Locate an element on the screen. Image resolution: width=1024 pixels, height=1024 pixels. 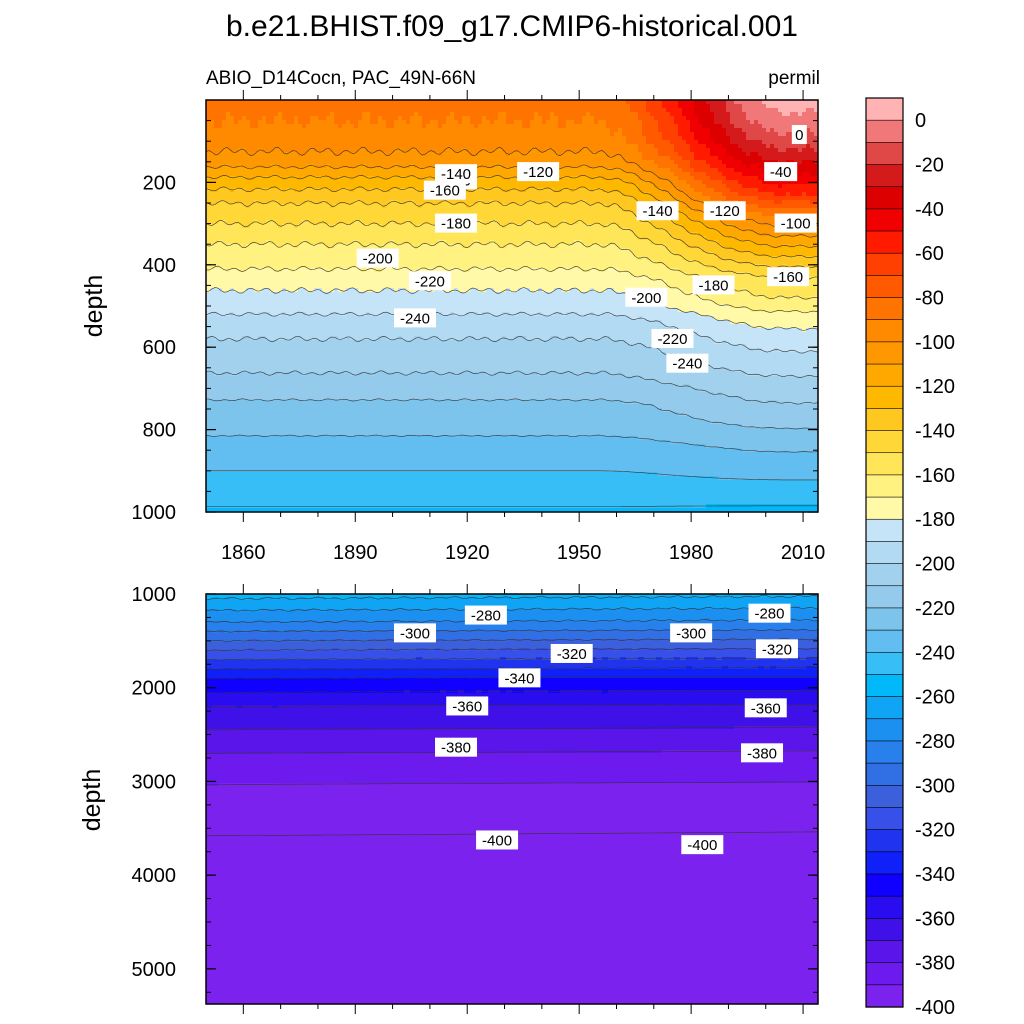
x-tick-label: 1860 is located at coordinates (243, 553).